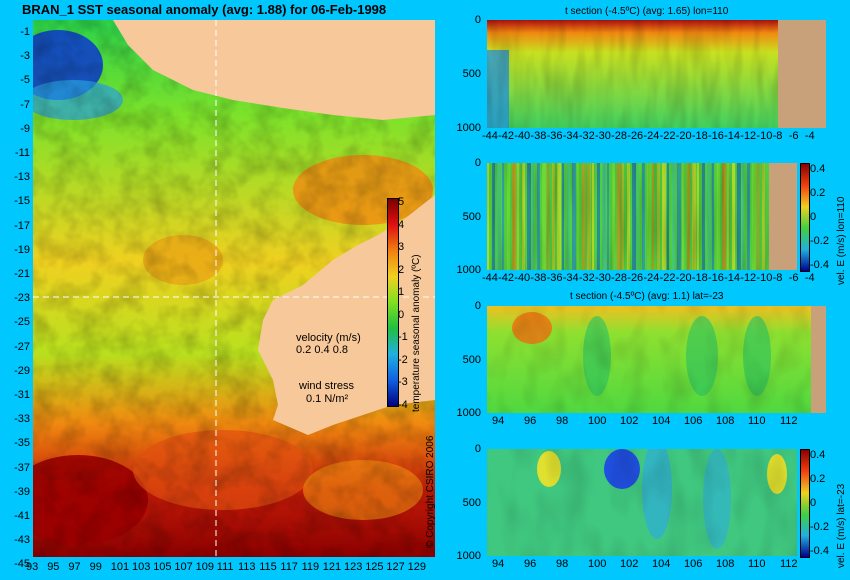 Image resolution: width=850 pixels, height=580 pixels. I want to click on lat-tick: -15, so click(22, 201).